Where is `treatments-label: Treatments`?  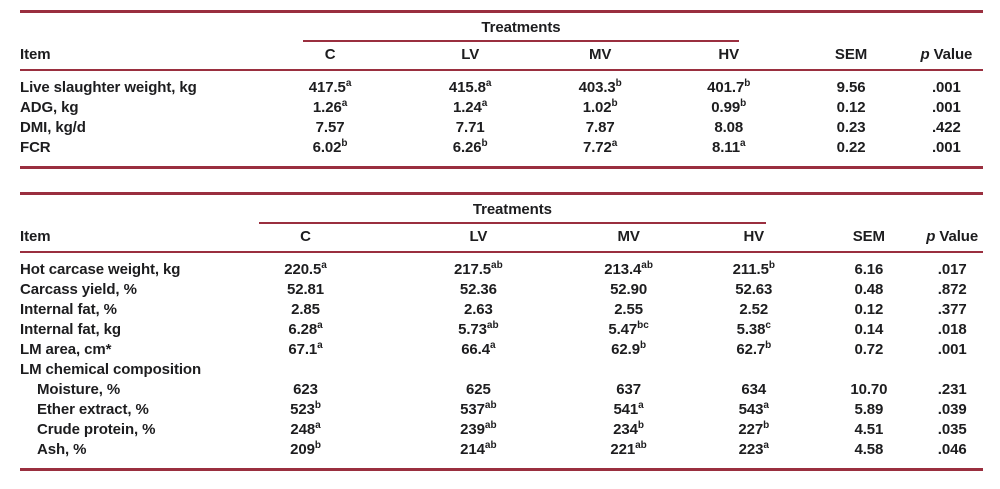
treatments-label: Treatments is located at coordinates (512, 212).